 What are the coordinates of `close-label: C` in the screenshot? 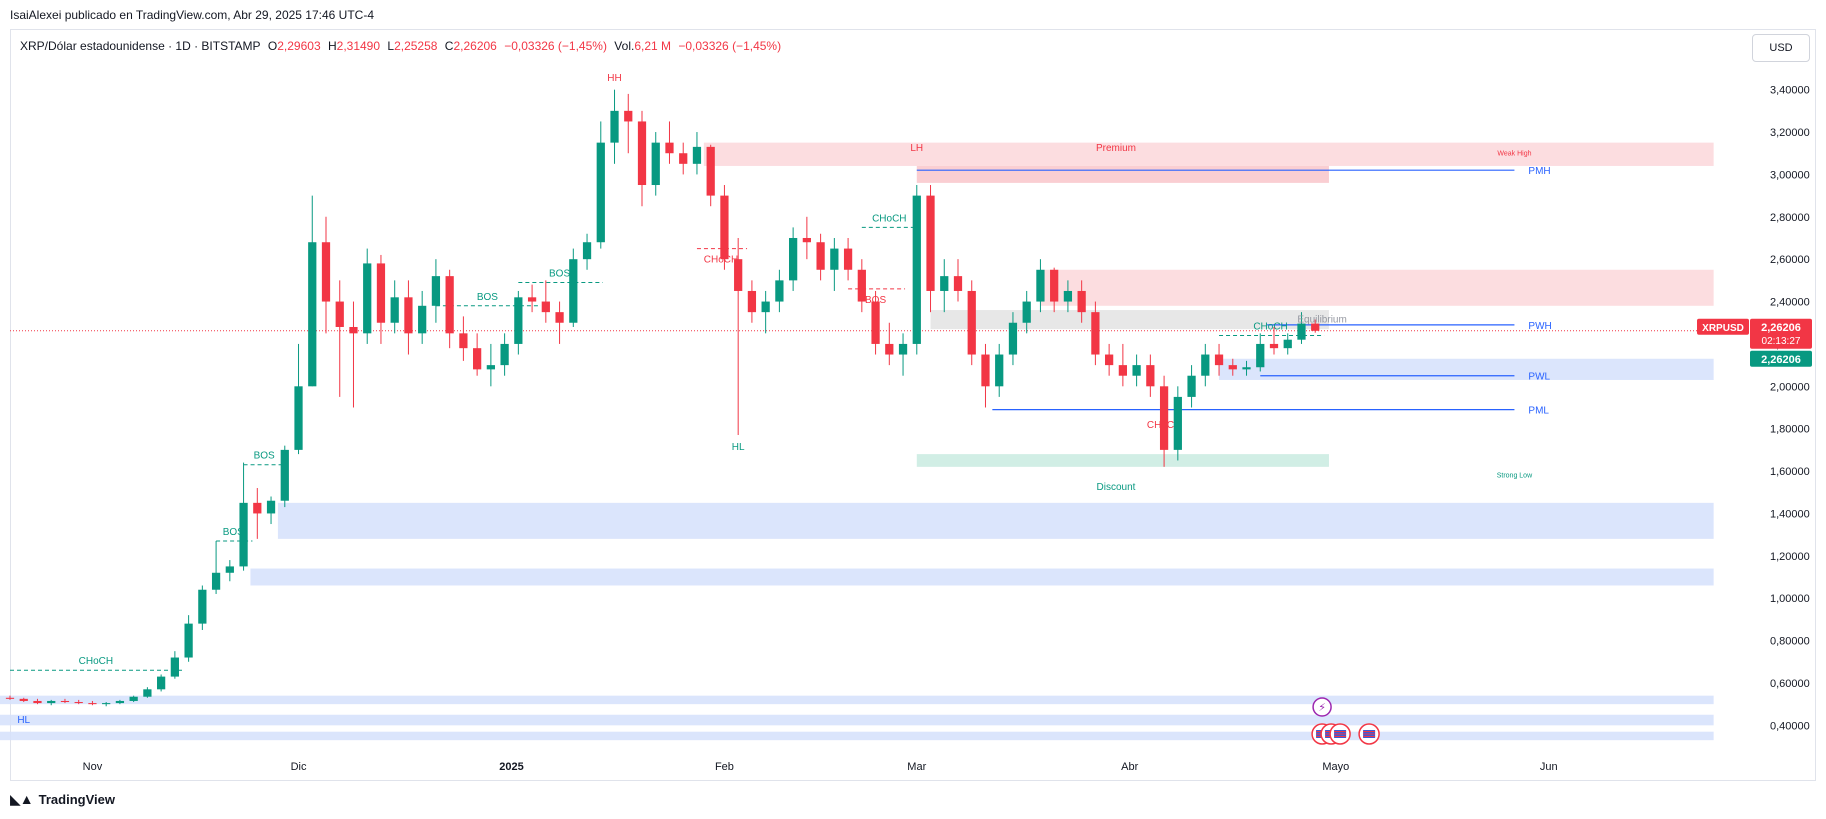 It's located at (449, 46).